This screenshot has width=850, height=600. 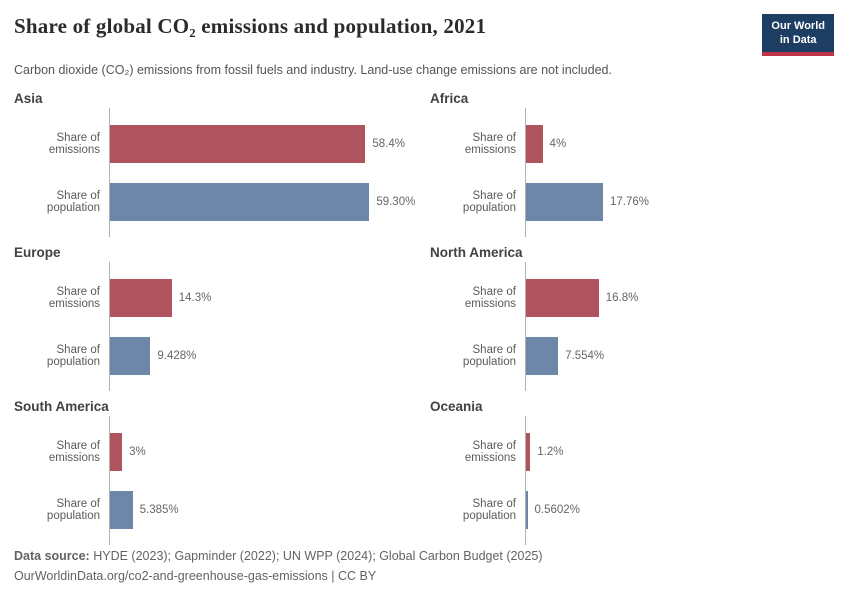 I want to click on bar-row-emissions: Share of emissions 16.8%, so click(x=632, y=298).